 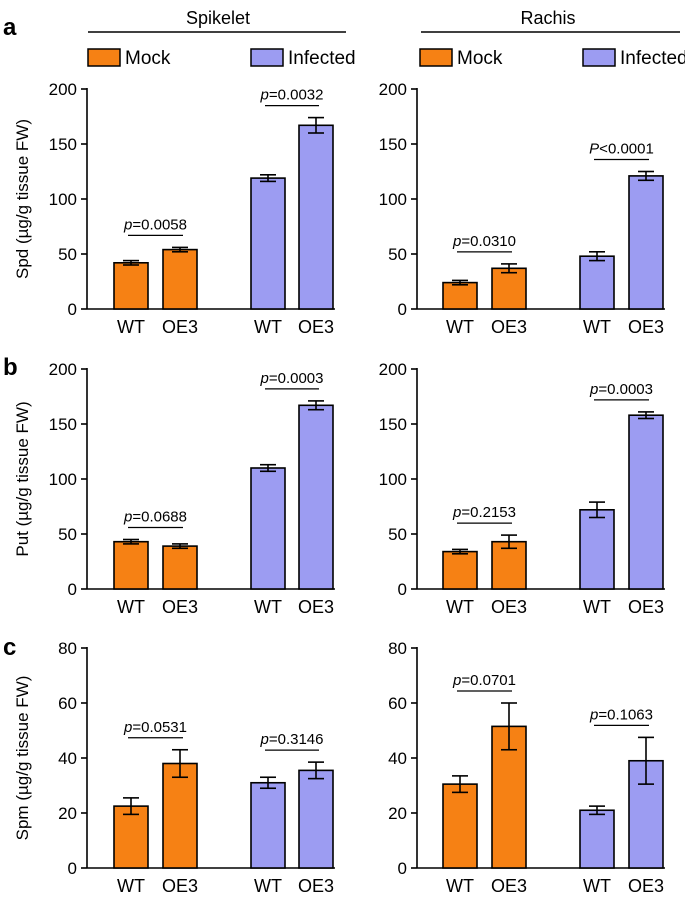 I want to click on y-axis-title: Put (µg/g tissue FW), so click(x=22, y=478).